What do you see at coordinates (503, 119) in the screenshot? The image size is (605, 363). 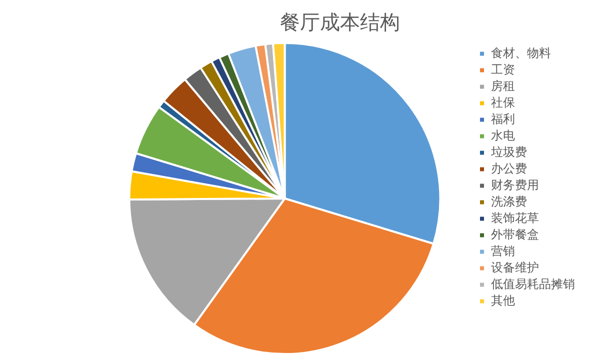 I see `legend-label: 福利` at bounding box center [503, 119].